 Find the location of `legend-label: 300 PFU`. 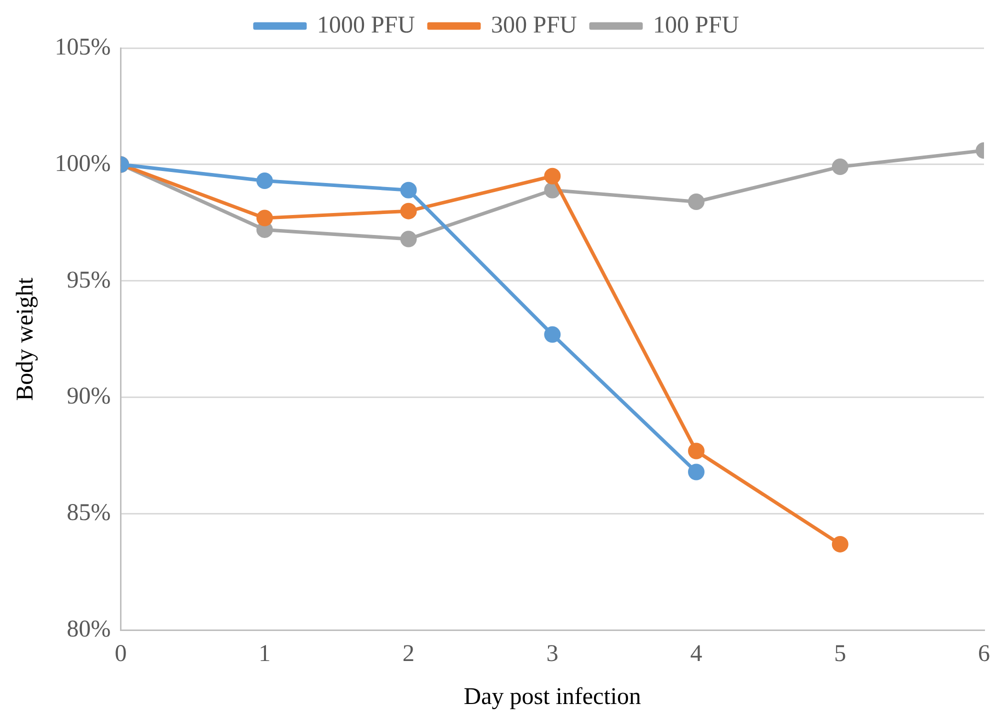

legend-label: 300 PFU is located at coordinates (534, 25).